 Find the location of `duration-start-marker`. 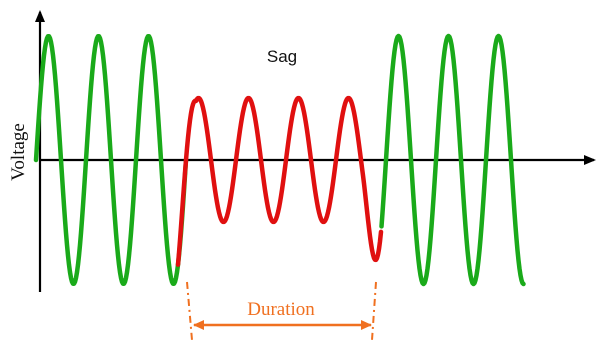

duration-start-marker is located at coordinates (189, 311).